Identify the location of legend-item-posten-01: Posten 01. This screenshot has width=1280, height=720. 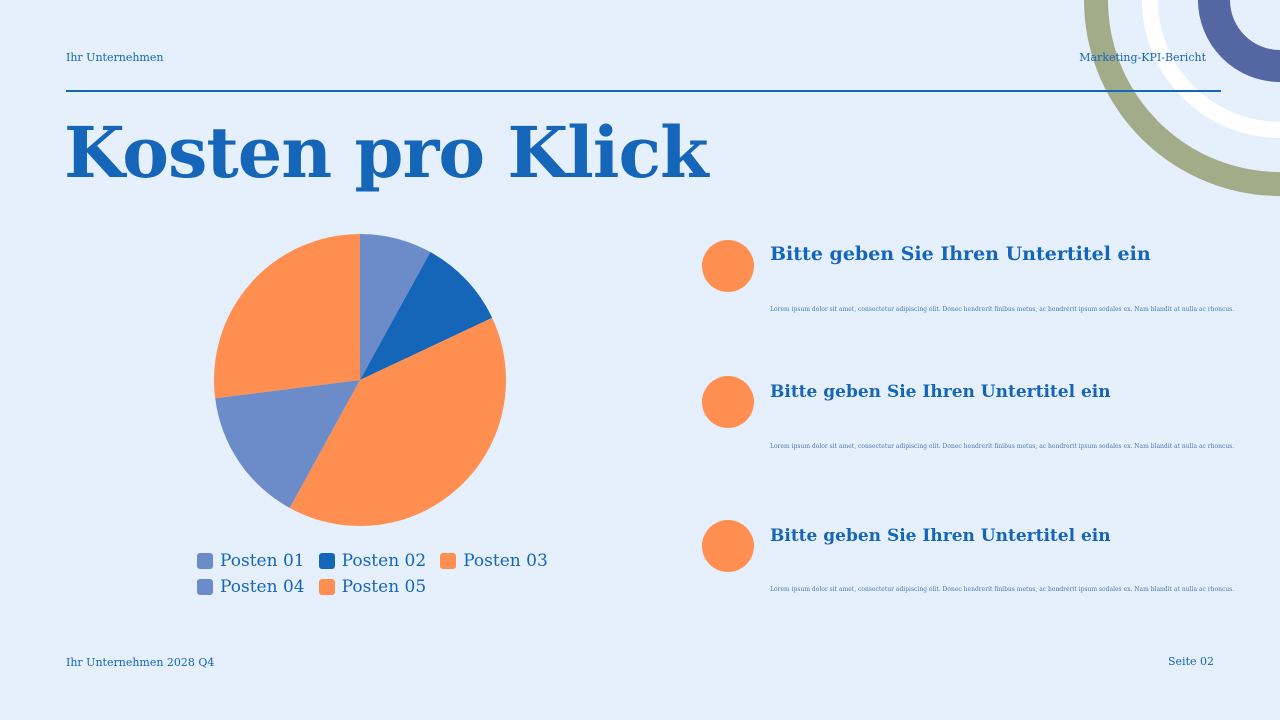
(251, 561).